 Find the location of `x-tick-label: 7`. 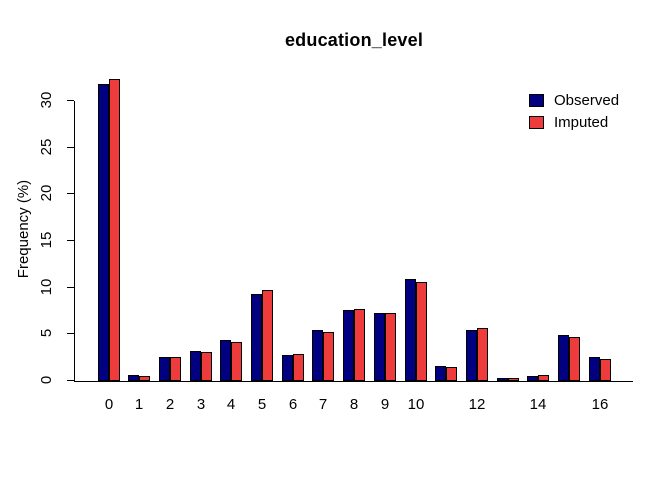

x-tick-label: 7 is located at coordinates (323, 404).